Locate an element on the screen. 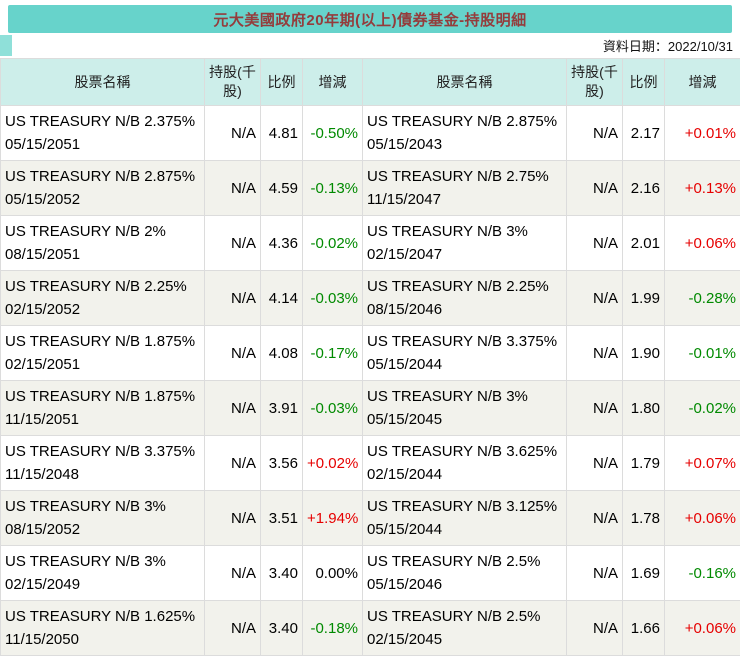 The height and width of the screenshot is (656, 740). security-name: US TREASURY N/B 2.25%08/15/2046 is located at coordinates (465, 298).